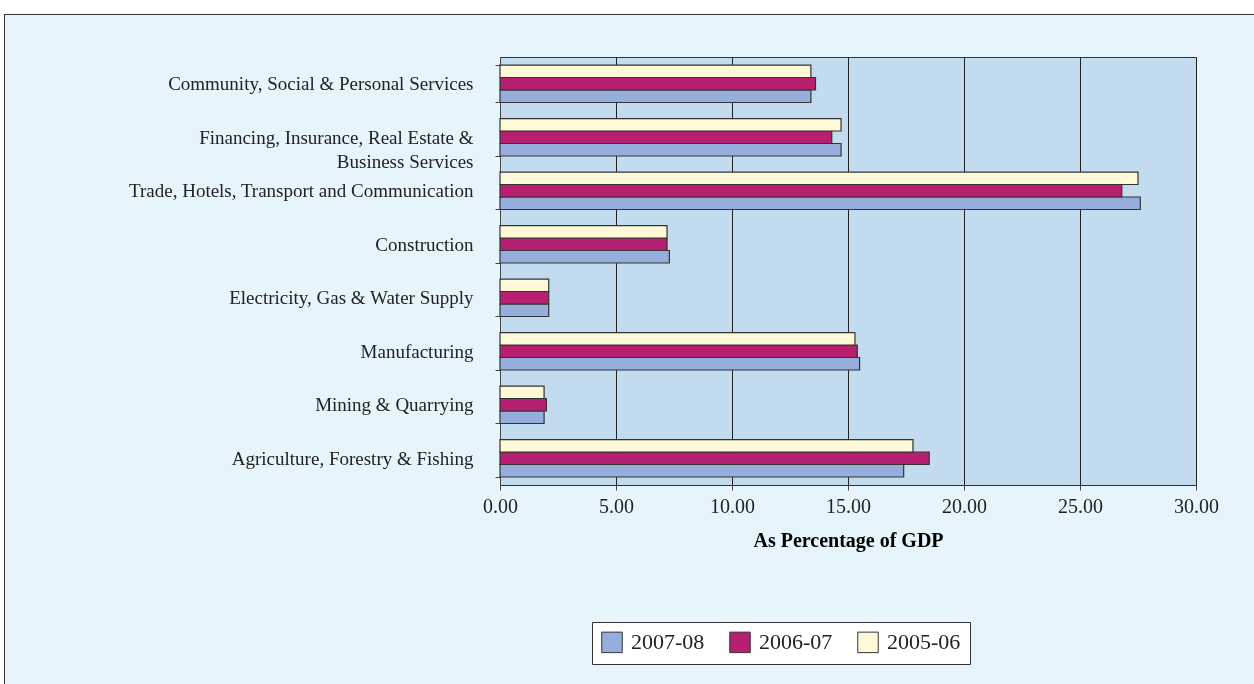 This screenshot has height=684, width=1254. Describe the element at coordinates (321, 84) in the screenshot. I see `y-tick-label: Community, Social & Personal Services` at that location.